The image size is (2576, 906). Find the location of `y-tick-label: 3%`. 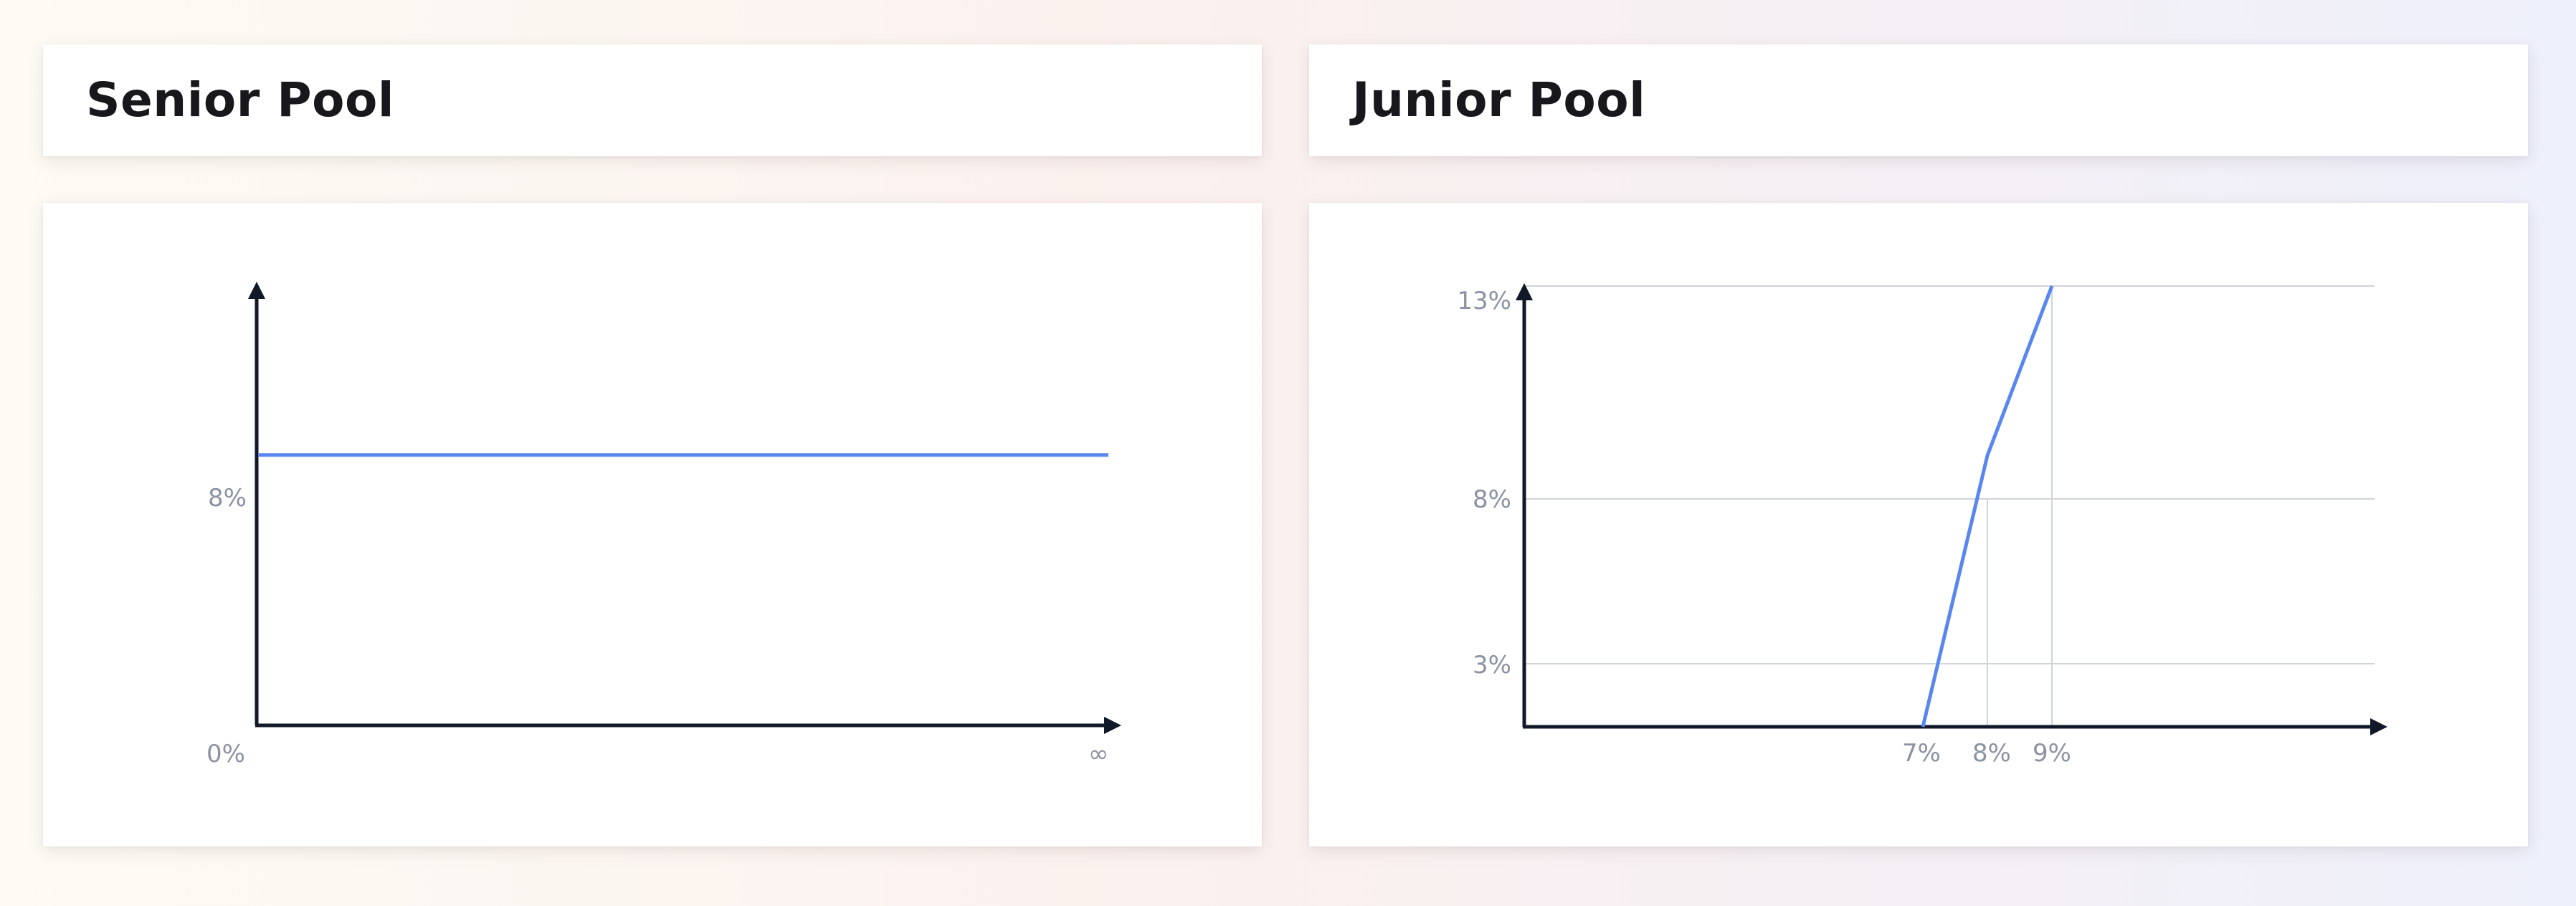

y-tick-label: 3% is located at coordinates (1492, 666).